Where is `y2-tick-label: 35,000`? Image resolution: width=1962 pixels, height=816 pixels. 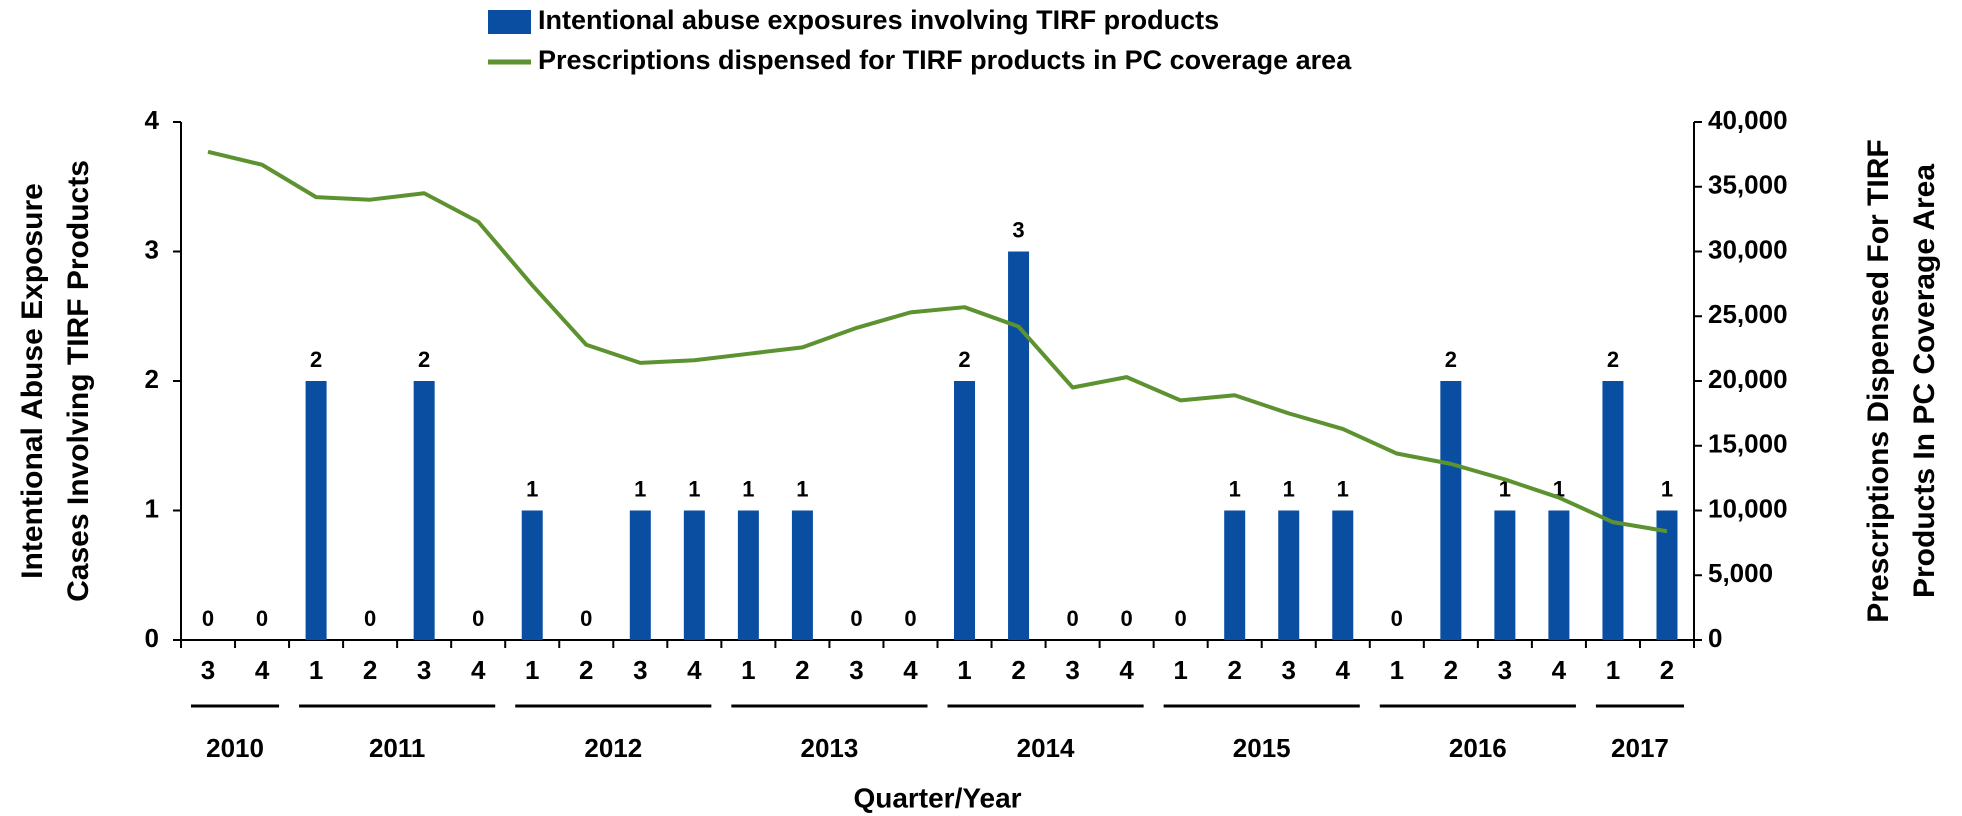
y2-tick-label: 35,000 is located at coordinates (1748, 185).